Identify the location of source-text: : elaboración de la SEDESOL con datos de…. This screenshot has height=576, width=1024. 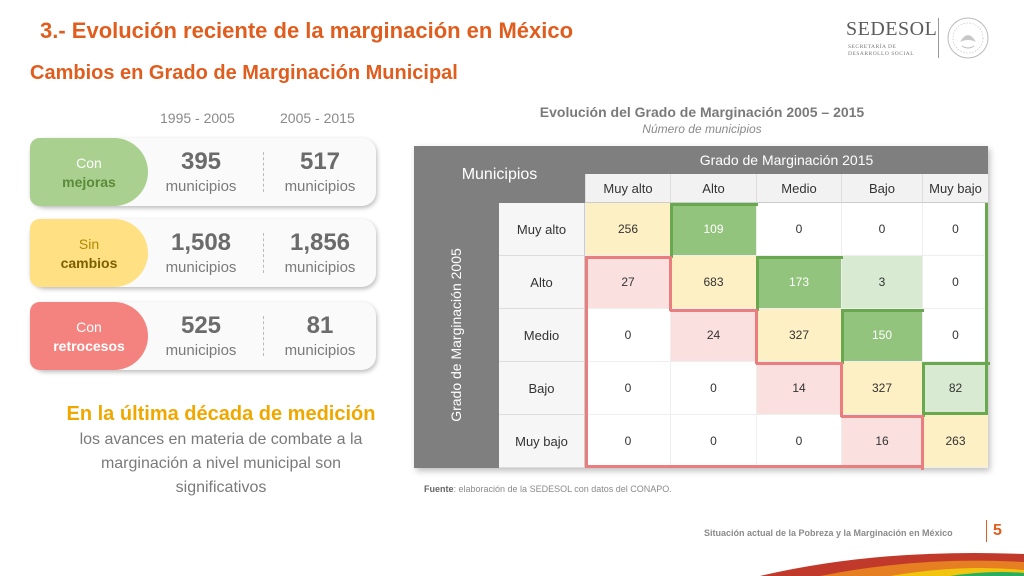
(562, 489).